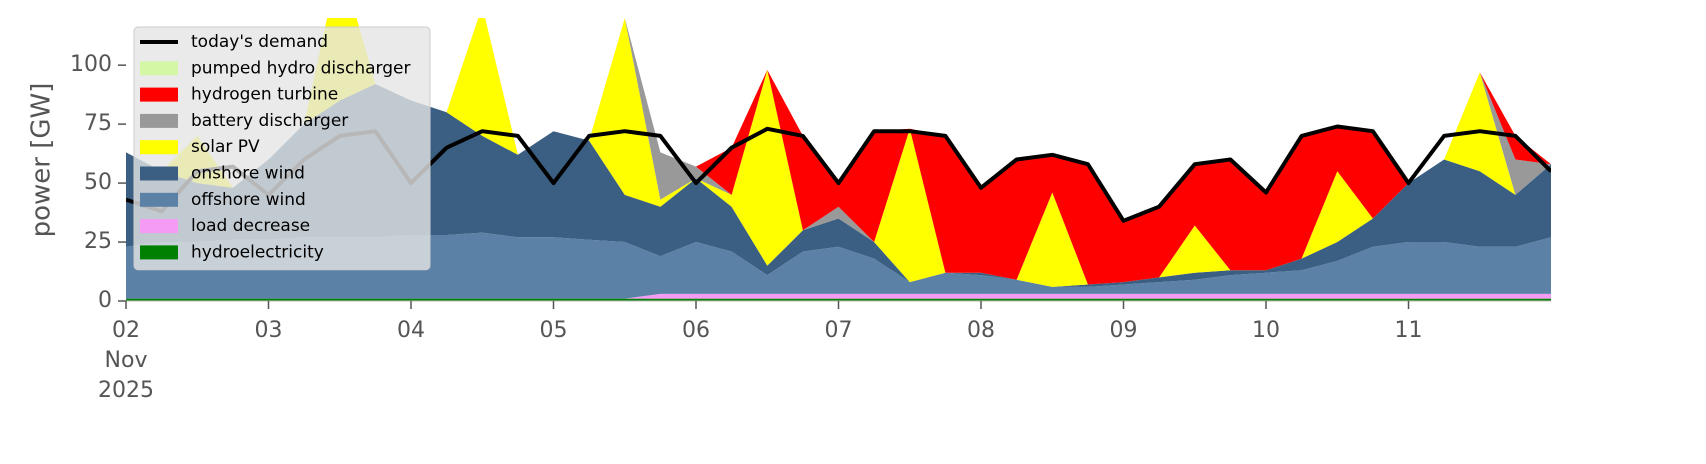 This screenshot has height=464, width=1706. Describe the element at coordinates (42, 160) in the screenshot. I see `y-axis-label: power [GW]` at that location.